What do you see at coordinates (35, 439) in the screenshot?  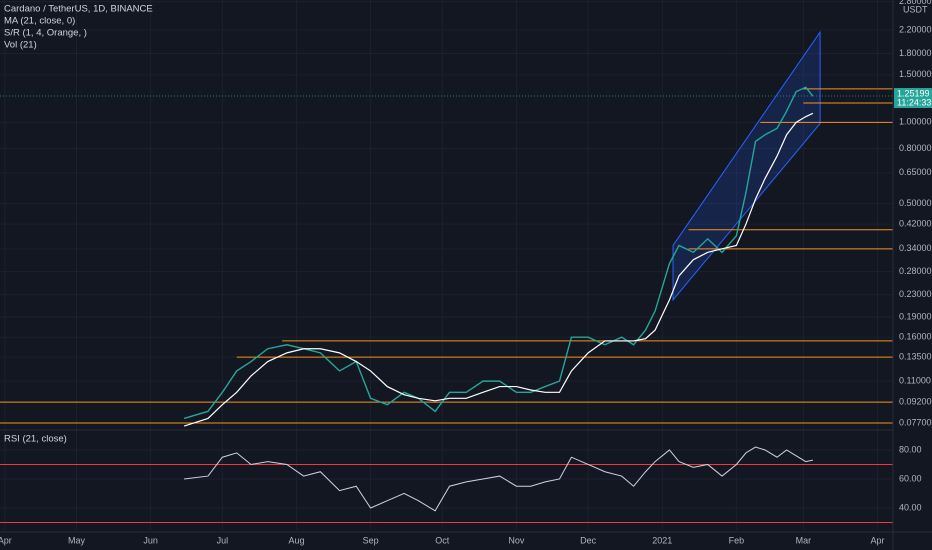 I see `rsi-title: RSI (21, close)` at bounding box center [35, 439].